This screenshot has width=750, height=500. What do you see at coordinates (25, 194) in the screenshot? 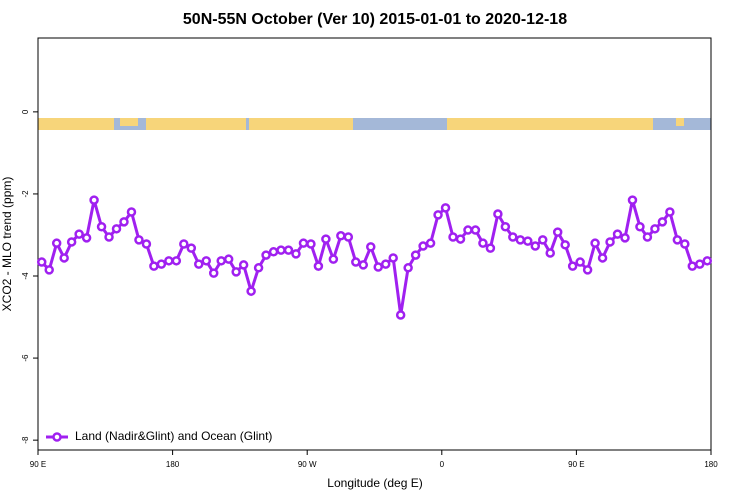
I see `y-tick-label: -2` at bounding box center [25, 194].